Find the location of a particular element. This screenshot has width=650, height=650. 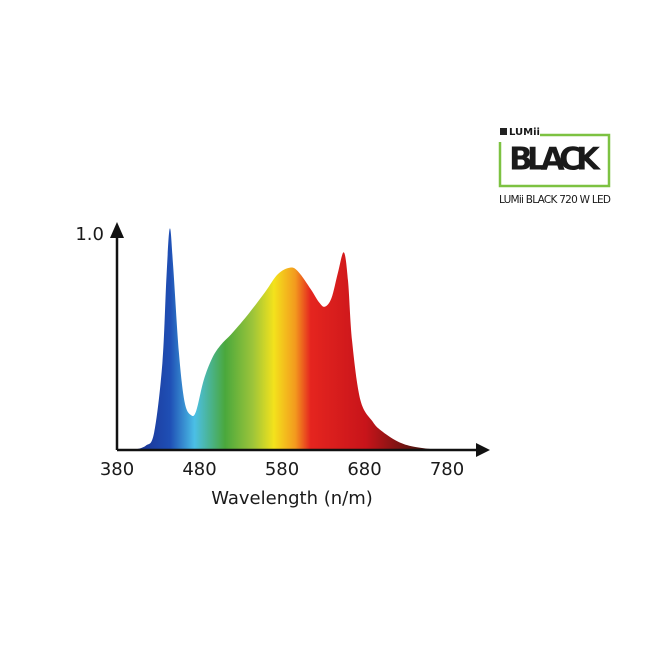

logo-caption: LUMii BLACK 720 W LED is located at coordinates (555, 200).